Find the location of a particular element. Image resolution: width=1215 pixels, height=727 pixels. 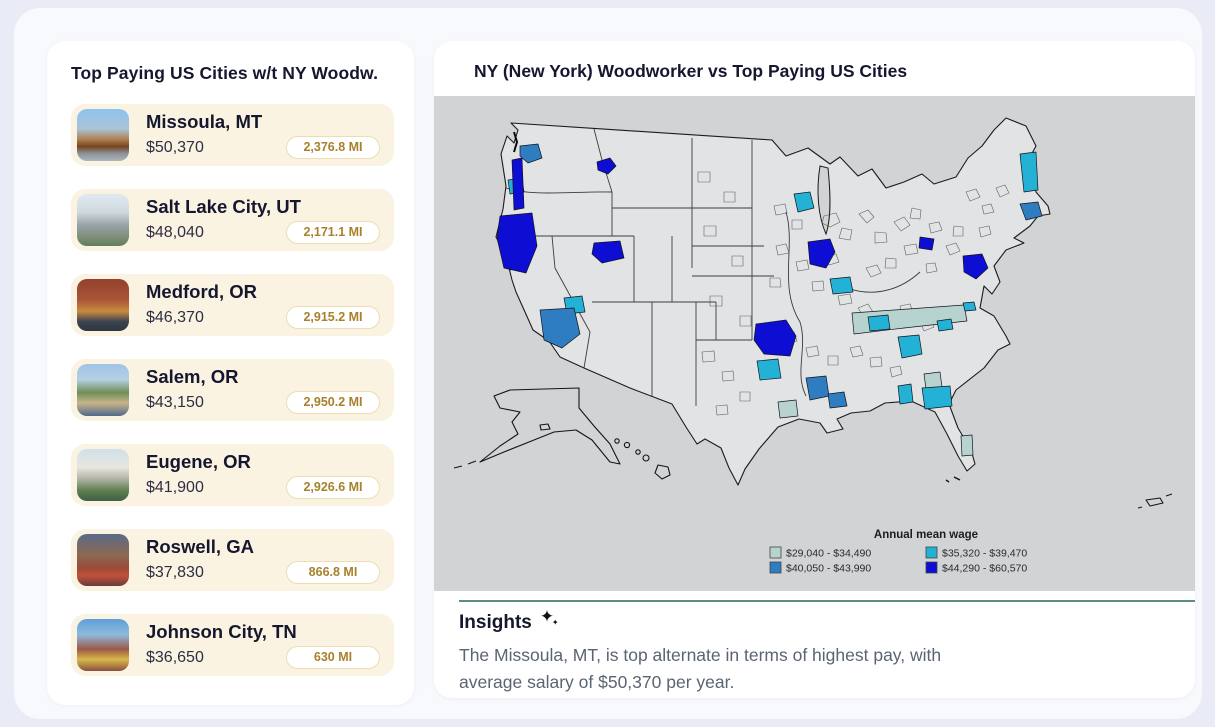

distance-badge: 2,926.6 MI is located at coordinates (333, 487).